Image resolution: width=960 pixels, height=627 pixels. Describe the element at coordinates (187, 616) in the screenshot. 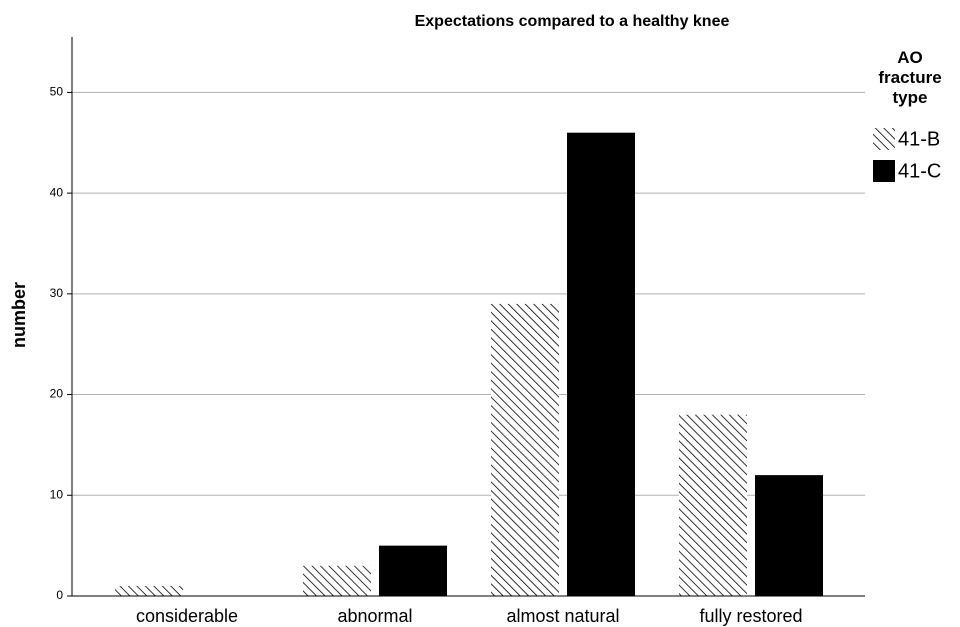

I see `x-tick-label: considerable` at that location.